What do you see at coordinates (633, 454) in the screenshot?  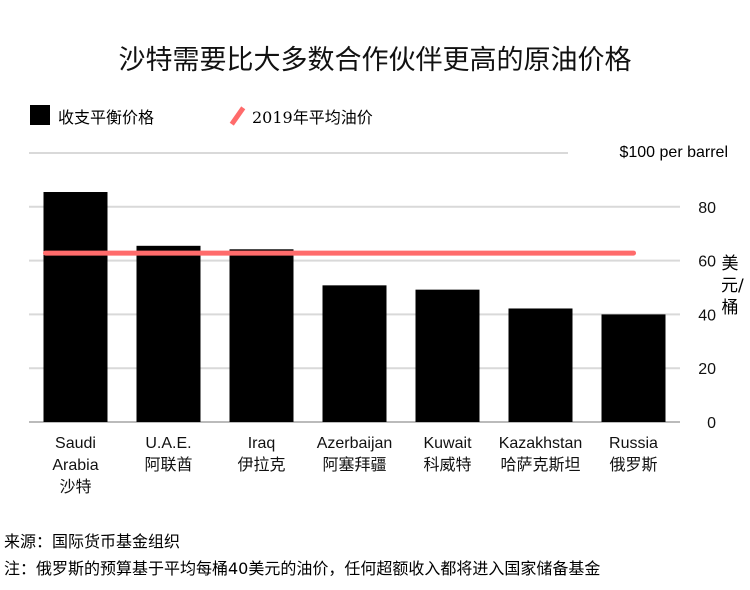 I see `x-tick-label: Russia 俄罗斯` at bounding box center [633, 454].